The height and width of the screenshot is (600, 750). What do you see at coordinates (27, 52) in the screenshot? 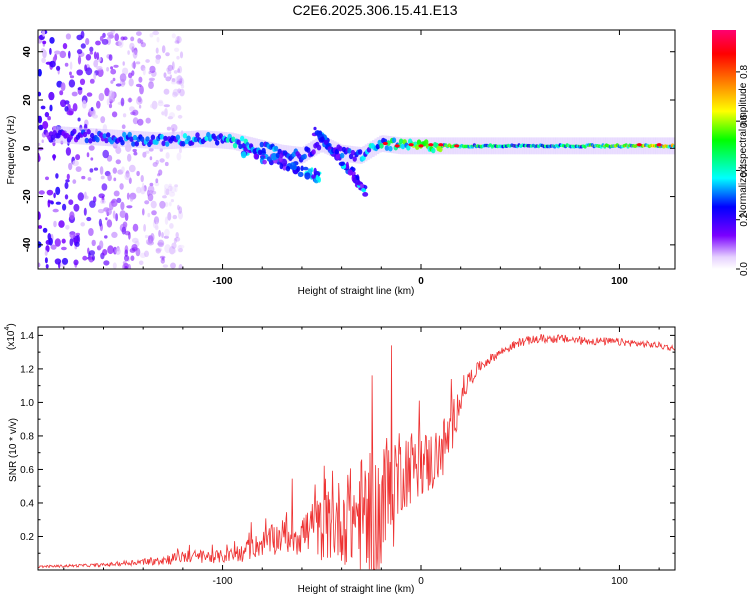
I see `y-tick-label: 40` at bounding box center [27, 52].